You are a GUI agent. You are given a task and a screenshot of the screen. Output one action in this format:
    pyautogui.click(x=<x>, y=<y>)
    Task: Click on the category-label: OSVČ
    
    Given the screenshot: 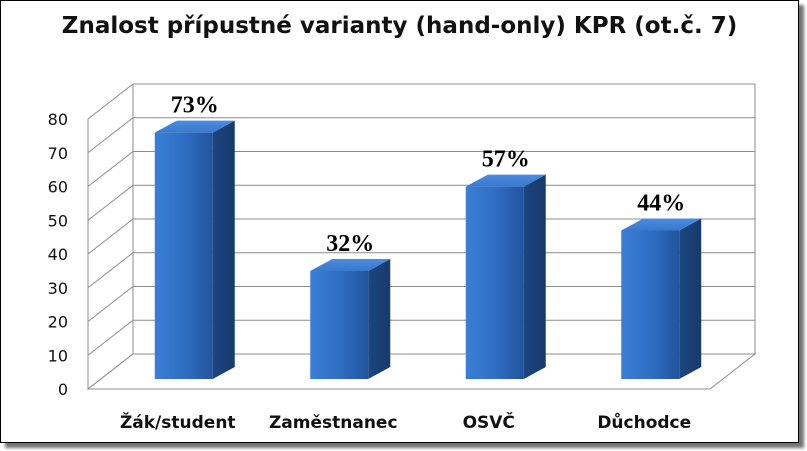 What is the action you would take?
    pyautogui.click(x=489, y=422)
    